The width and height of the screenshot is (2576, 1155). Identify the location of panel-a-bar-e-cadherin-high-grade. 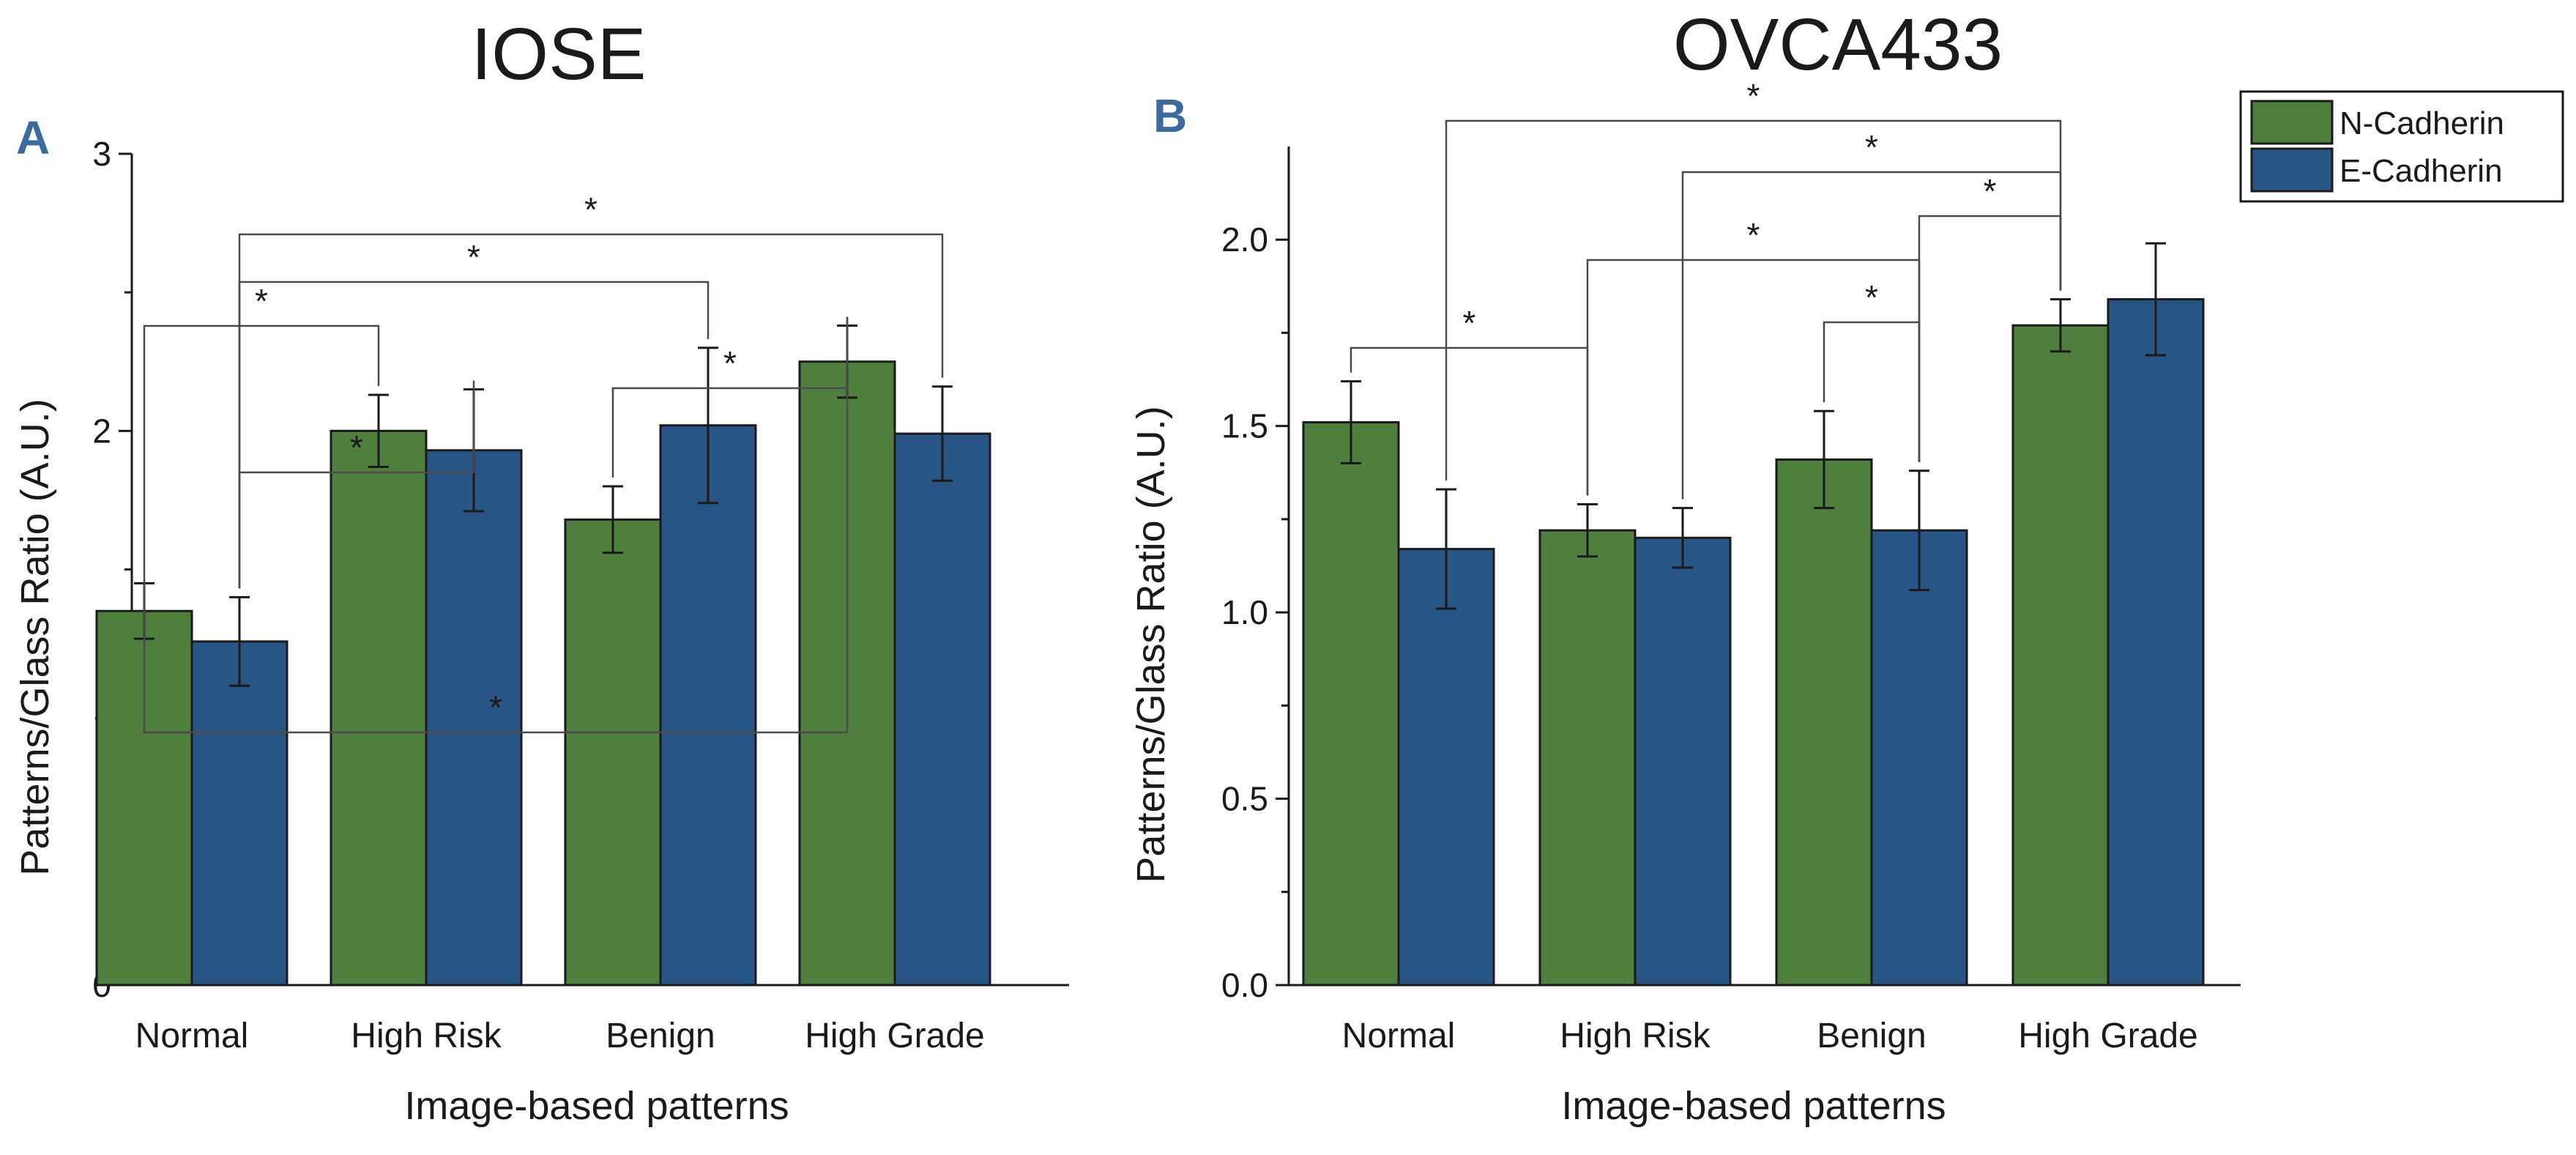
(942, 709).